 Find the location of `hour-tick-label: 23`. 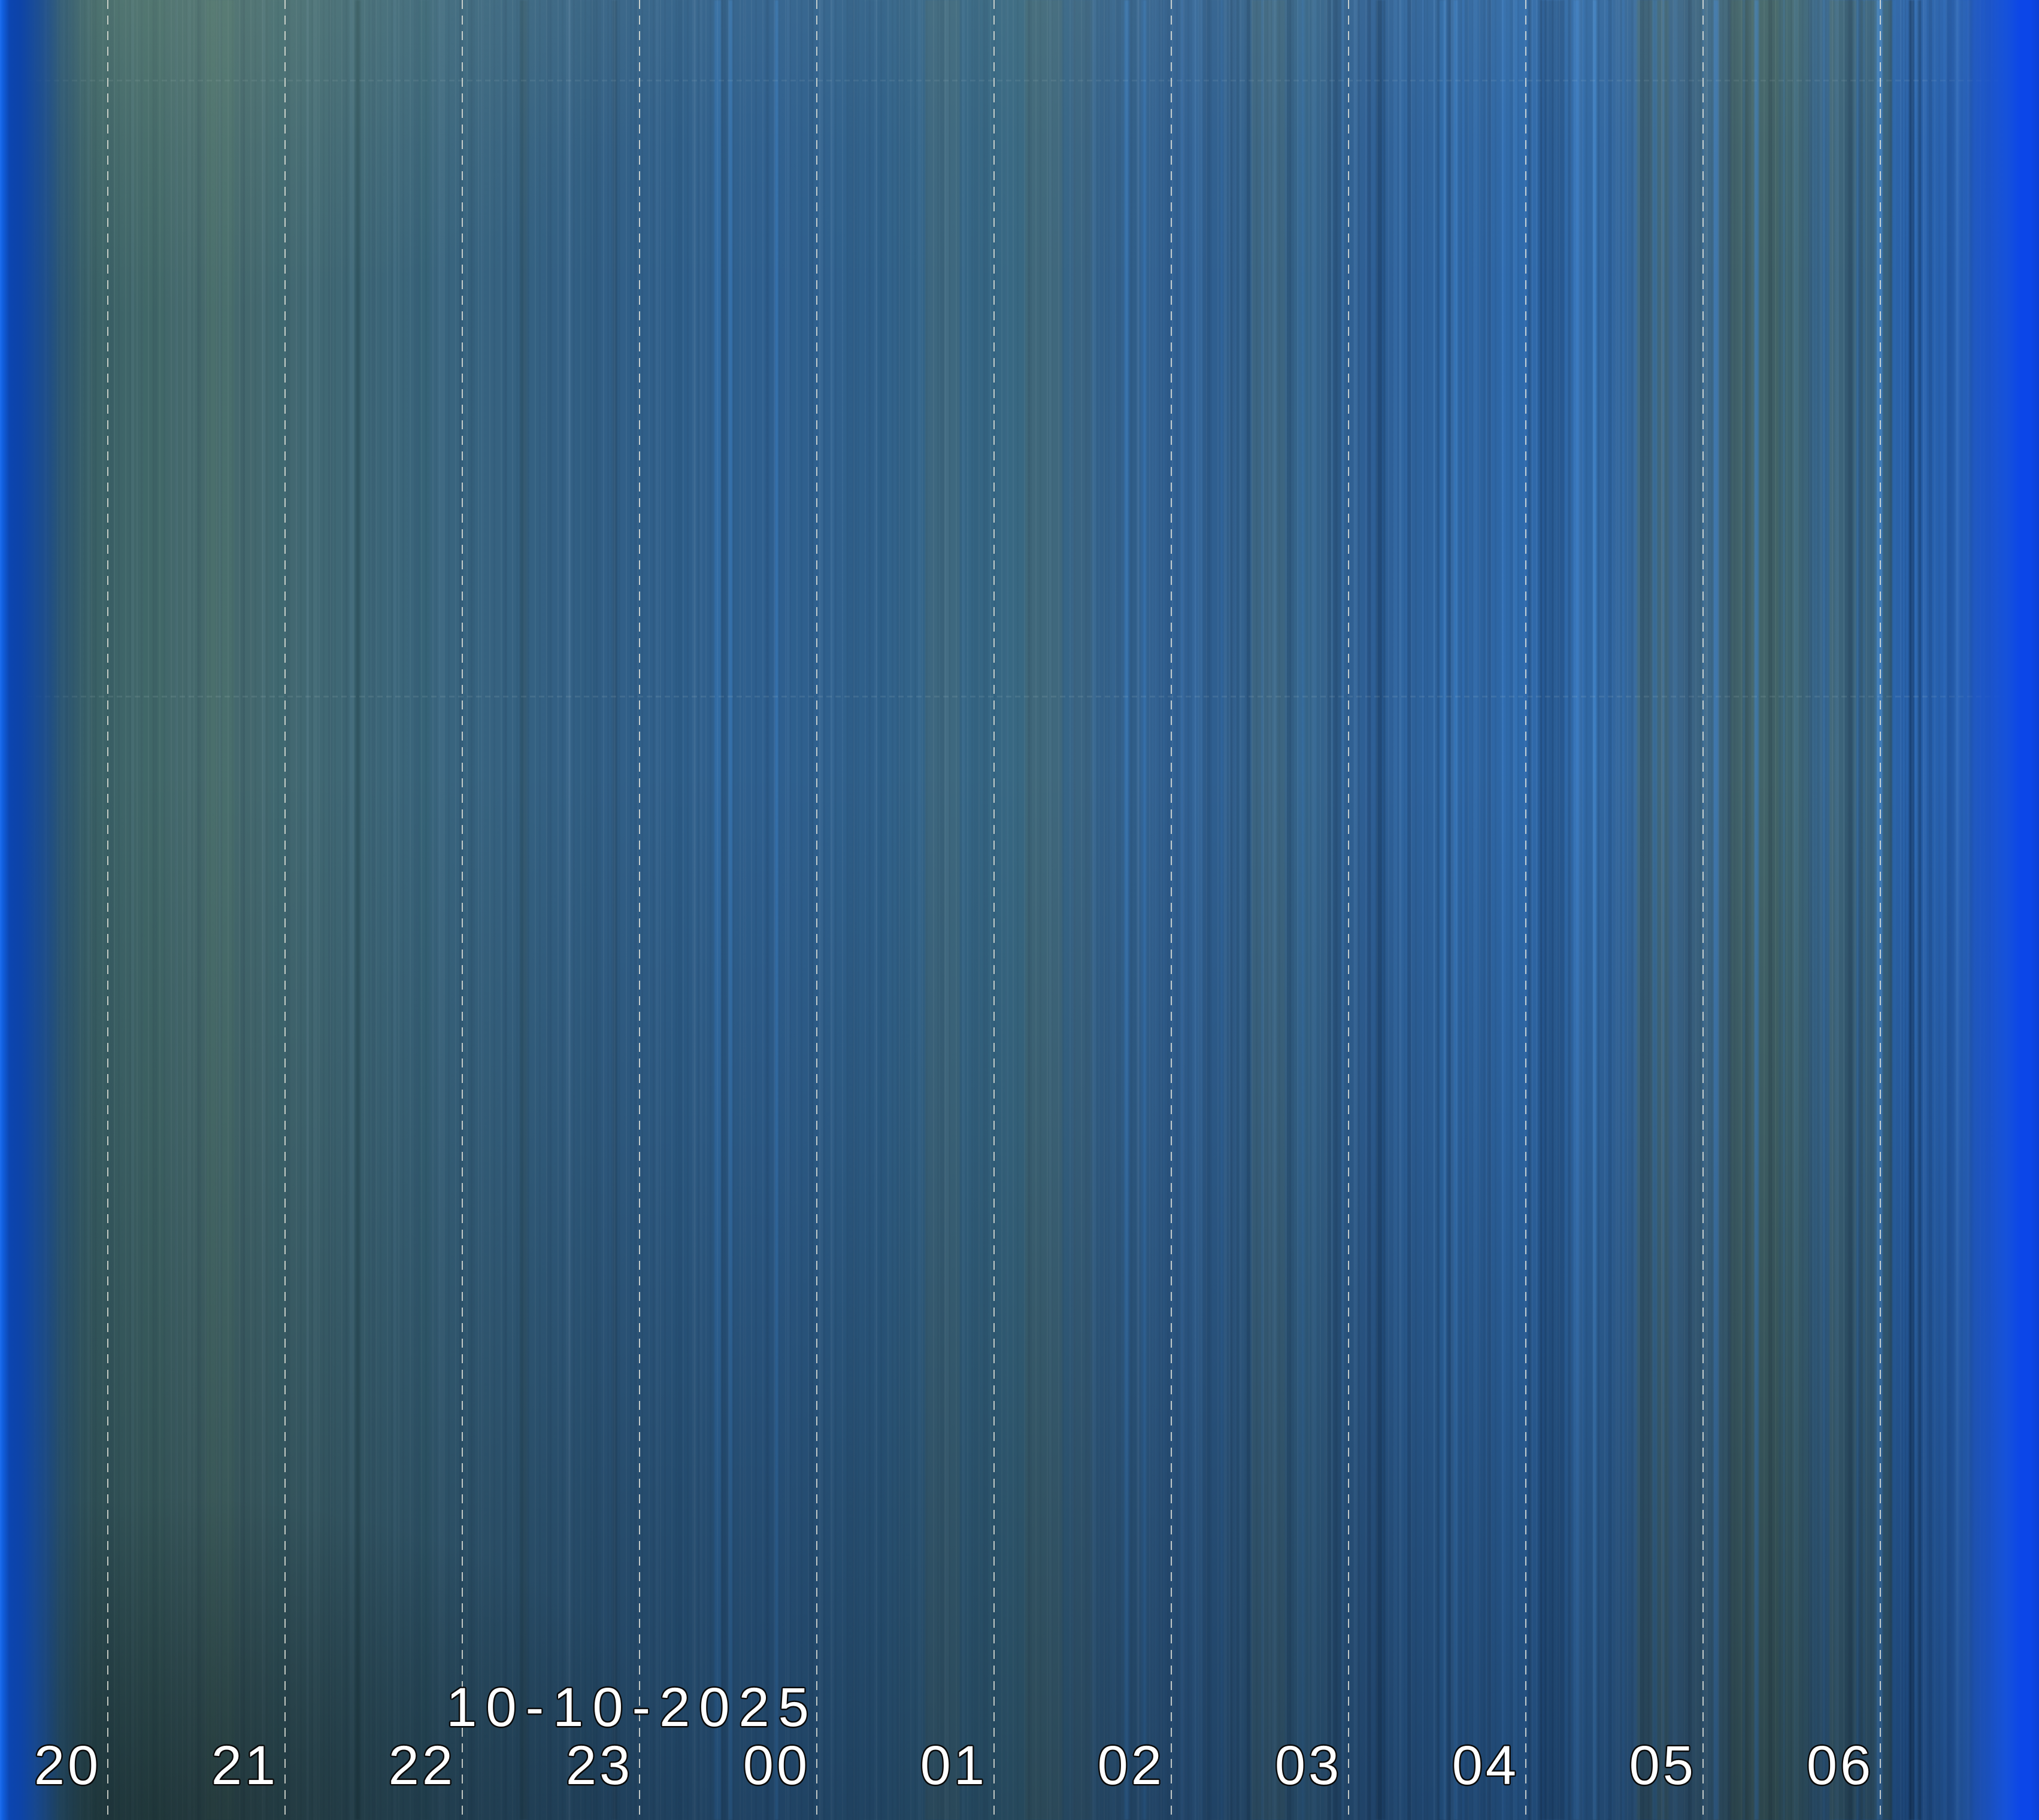

hour-tick-label: 23 is located at coordinates (600, 1766).